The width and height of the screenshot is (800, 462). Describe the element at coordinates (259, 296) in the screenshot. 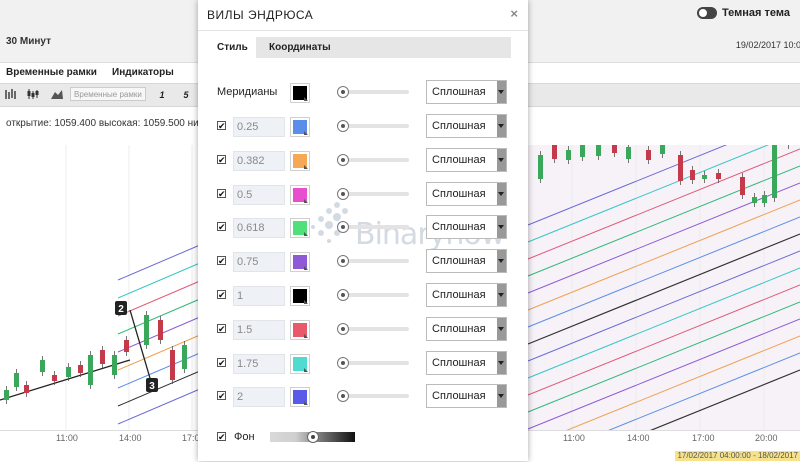

I see `level-value-input: 1` at that location.